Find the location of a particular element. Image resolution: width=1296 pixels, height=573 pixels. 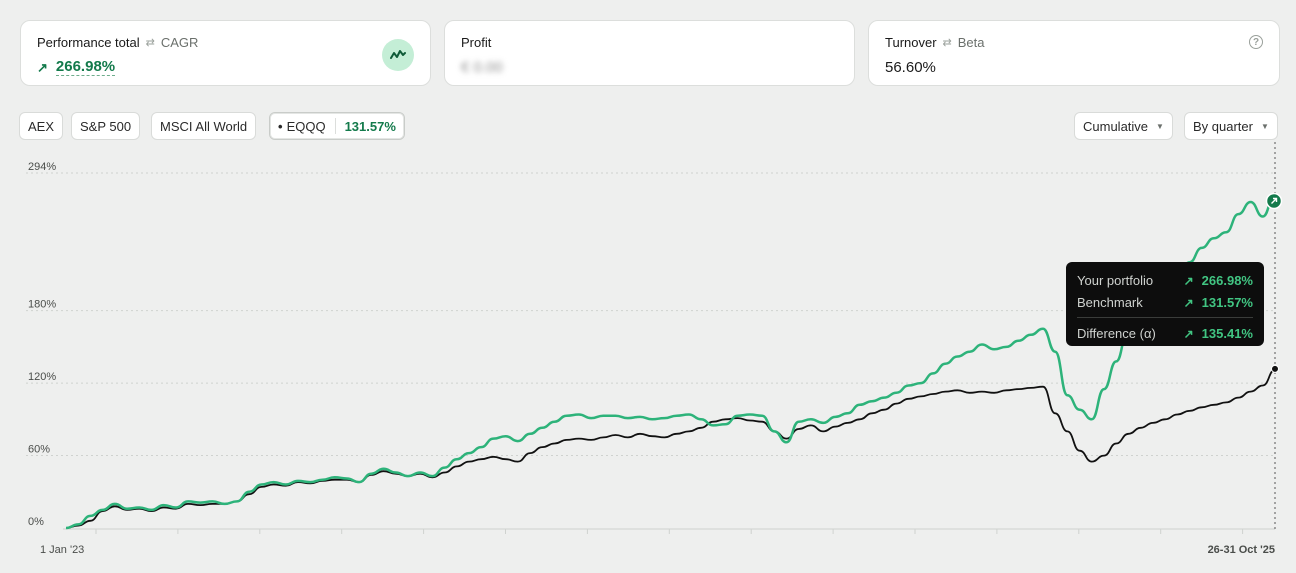

tooltip-benchmark-value: 131.57% is located at coordinates (1227, 302).